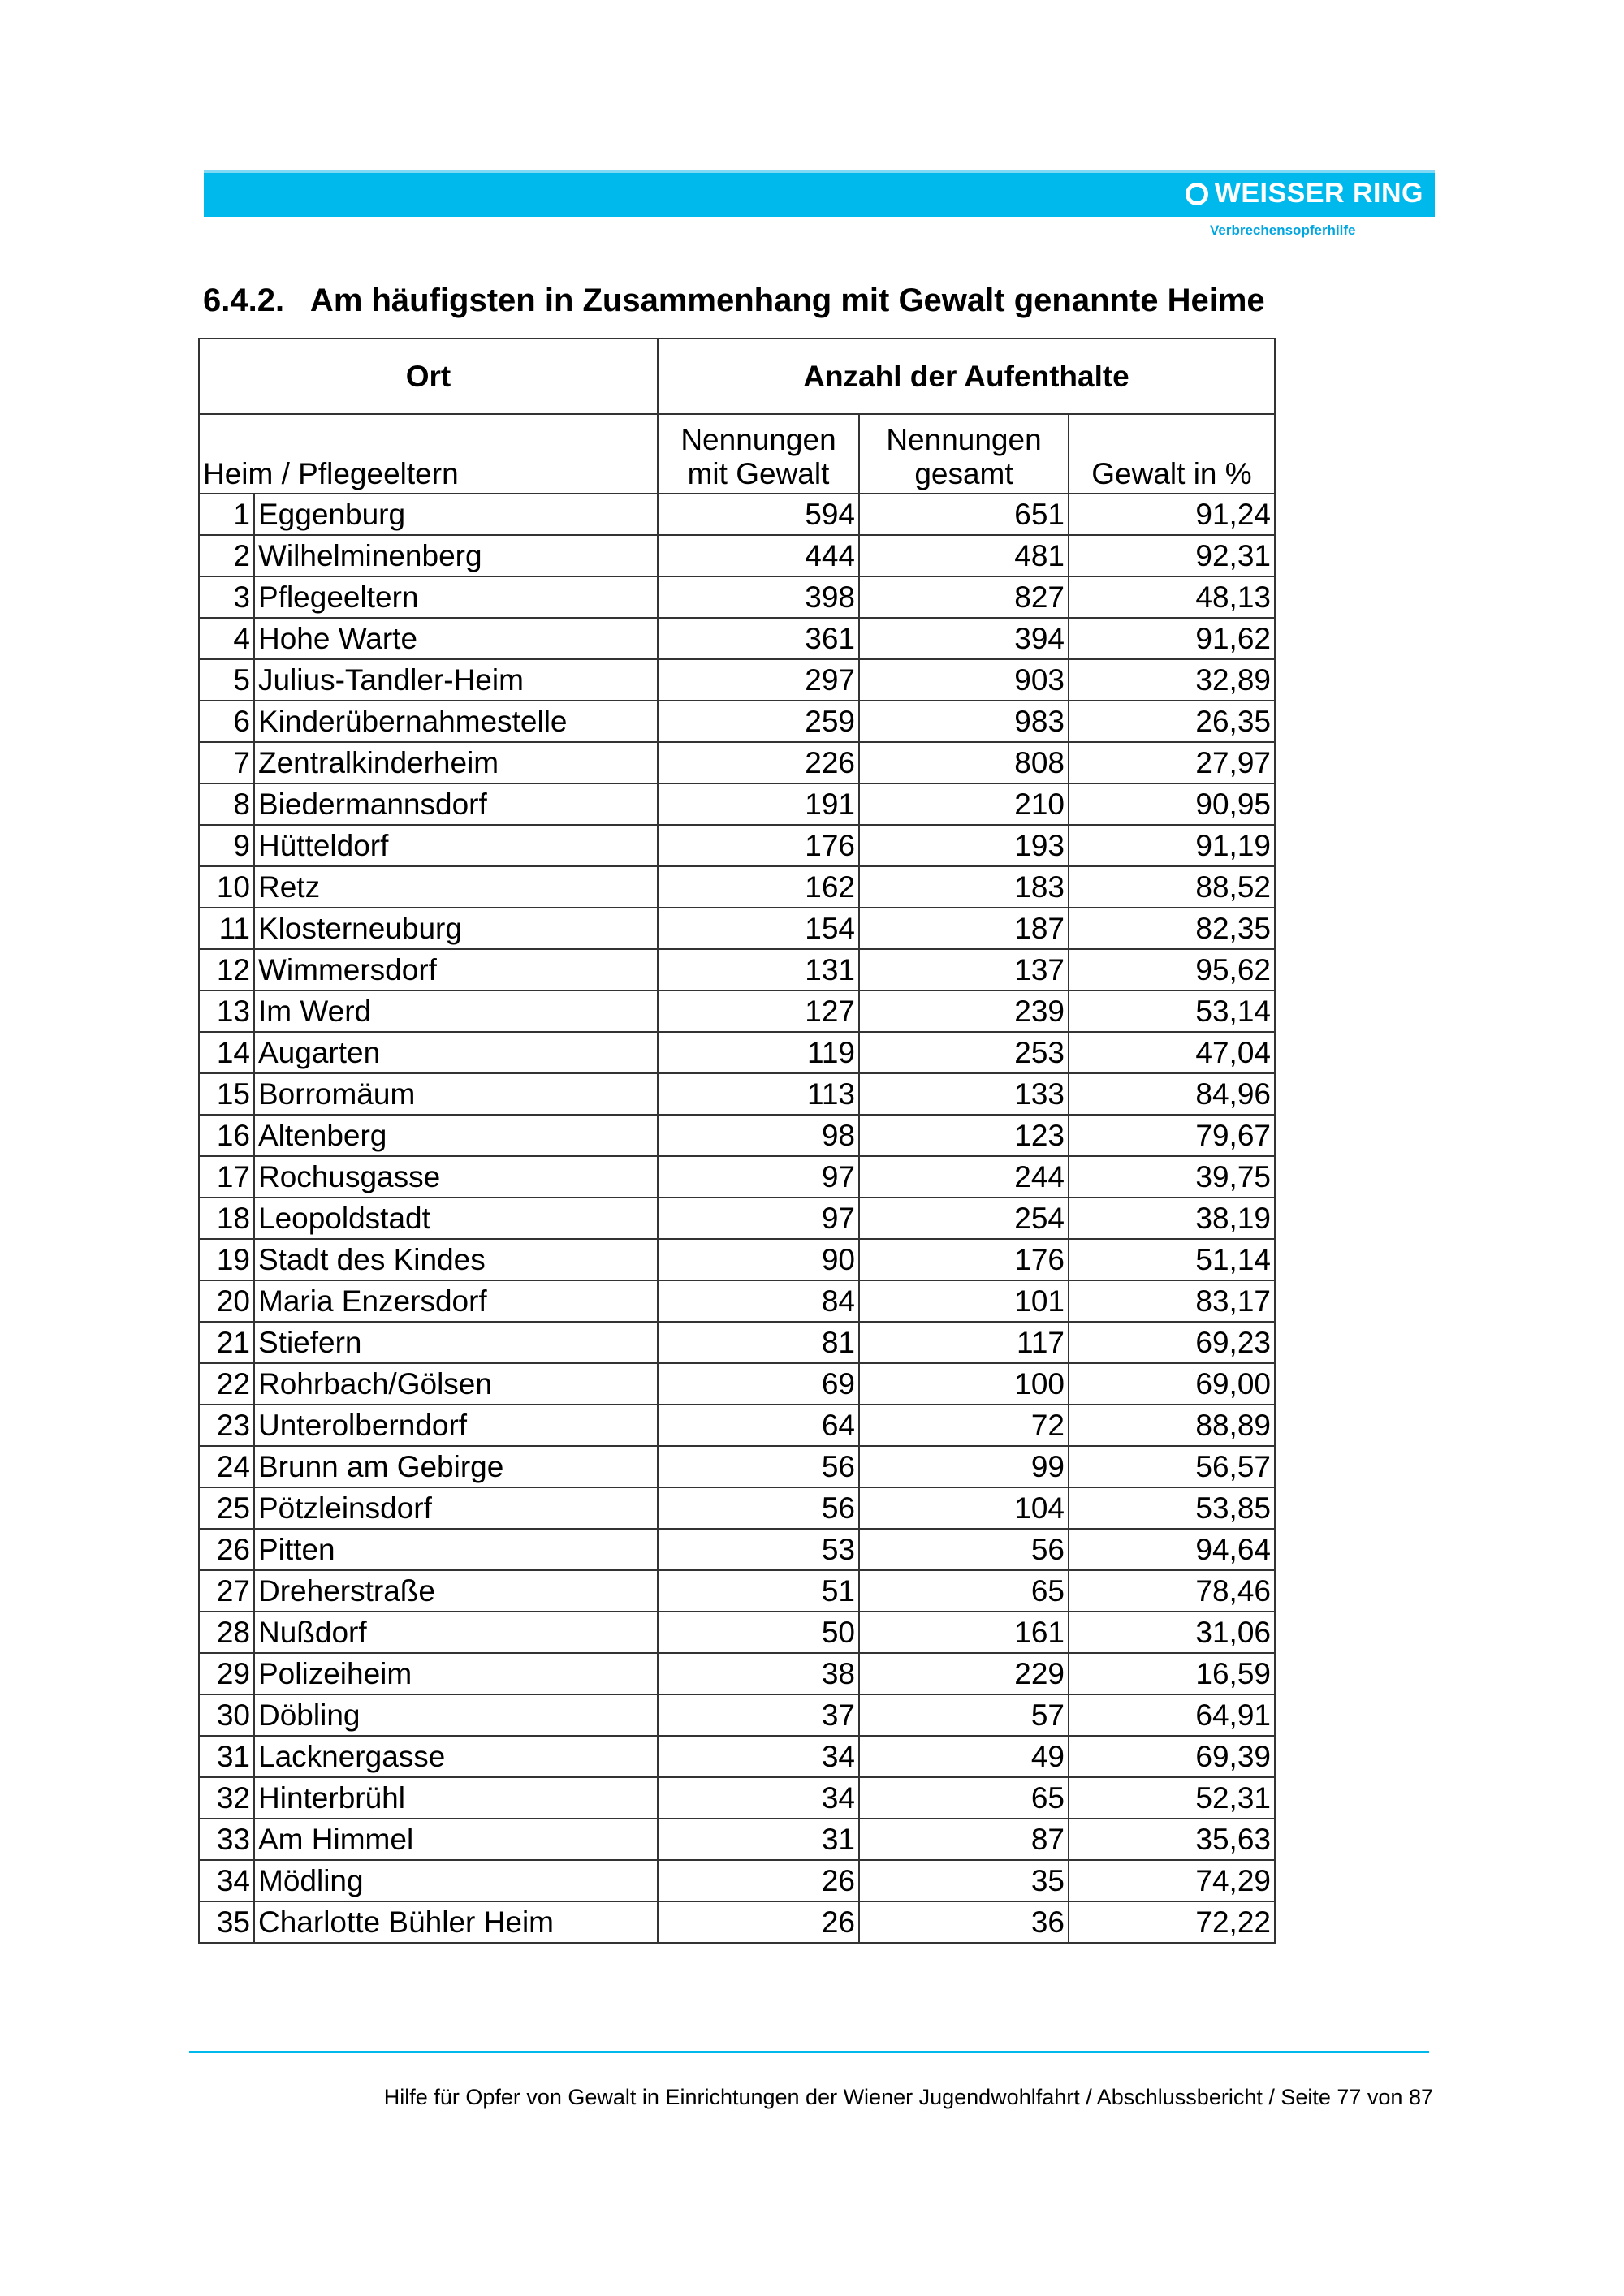 This screenshot has height=2296, width=1624. Describe the element at coordinates (759, 1549) in the screenshot. I see `nennungen-mit-gewalt: 53` at that location.